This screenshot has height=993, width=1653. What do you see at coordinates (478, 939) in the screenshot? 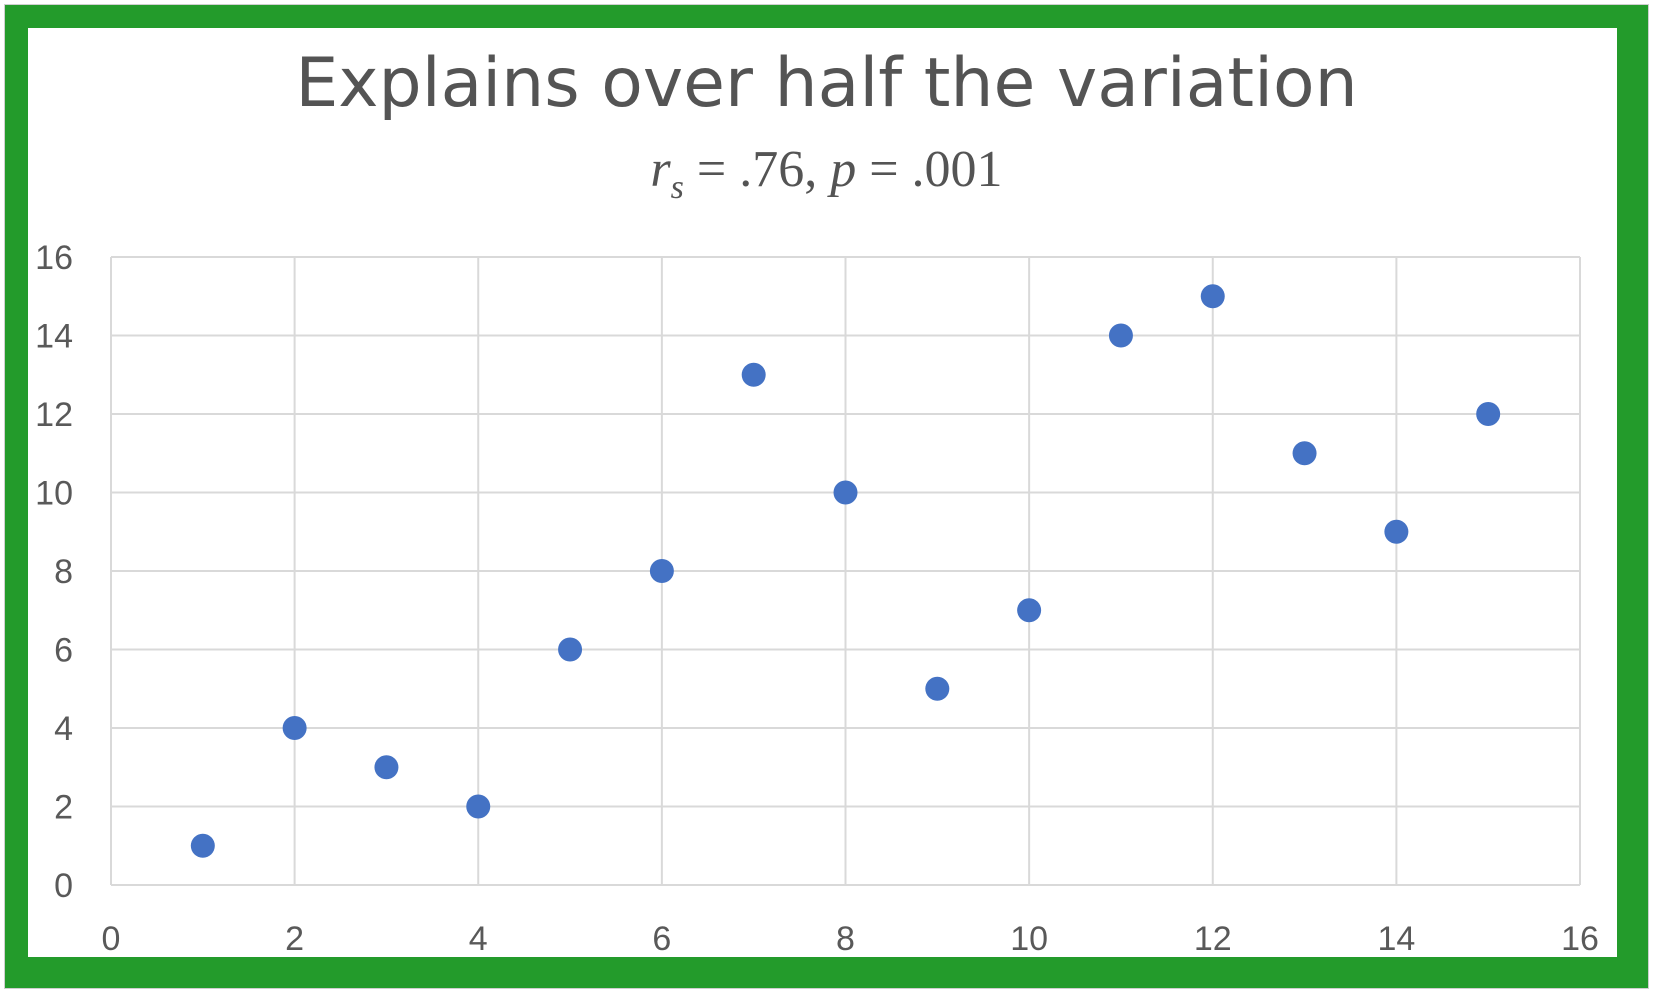
I see `x-tick-label-2: 4` at bounding box center [478, 939].